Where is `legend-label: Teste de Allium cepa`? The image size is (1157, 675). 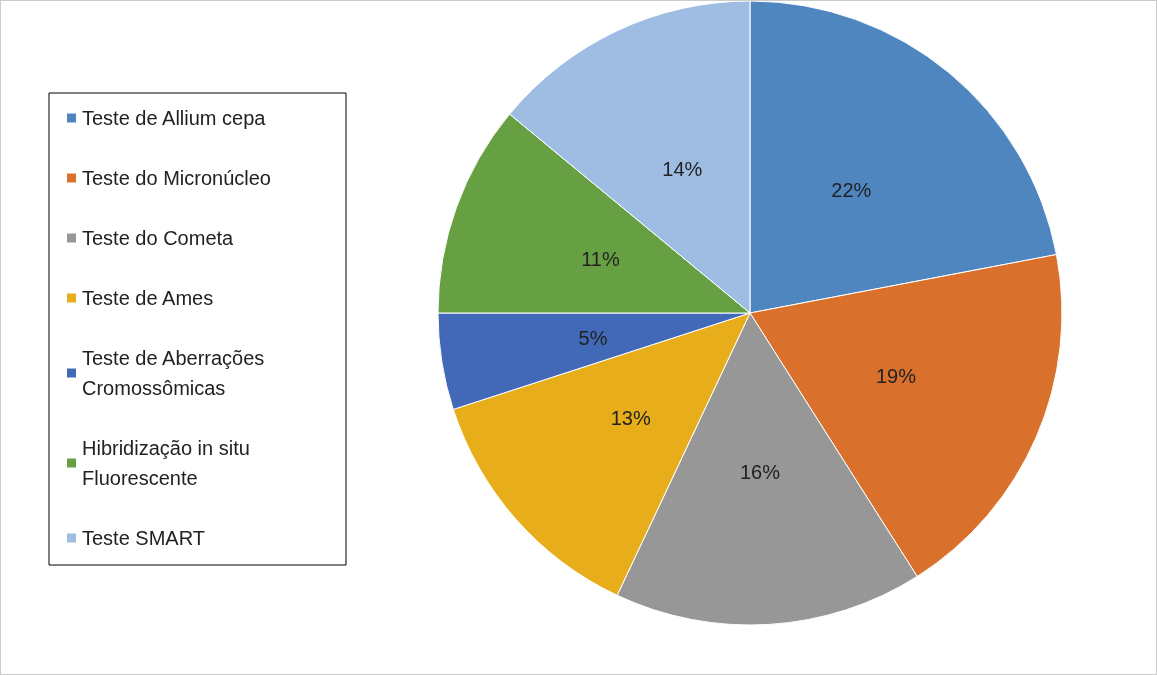
legend-label: Teste de Allium cepa is located at coordinates (174, 118).